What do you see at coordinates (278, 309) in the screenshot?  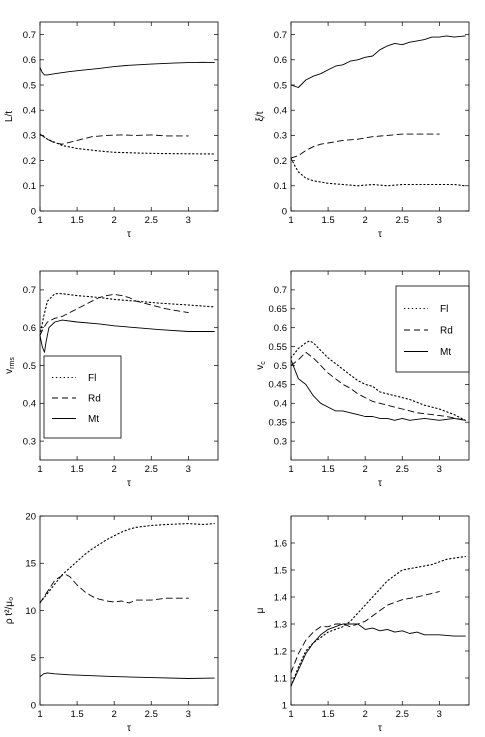 I see `y-tick-label: 0.65` at bounding box center [278, 309].